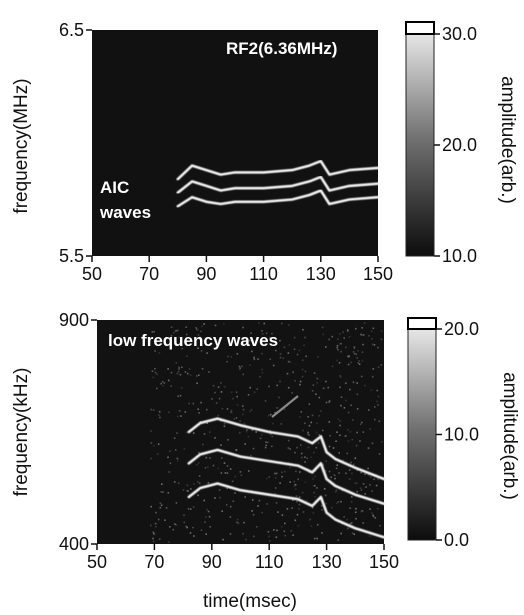 This screenshot has height=615, width=524. Describe the element at coordinates (243, 558) in the screenshot. I see `x-ticks-bottom: 50 70 90 110 130 150` at that location.